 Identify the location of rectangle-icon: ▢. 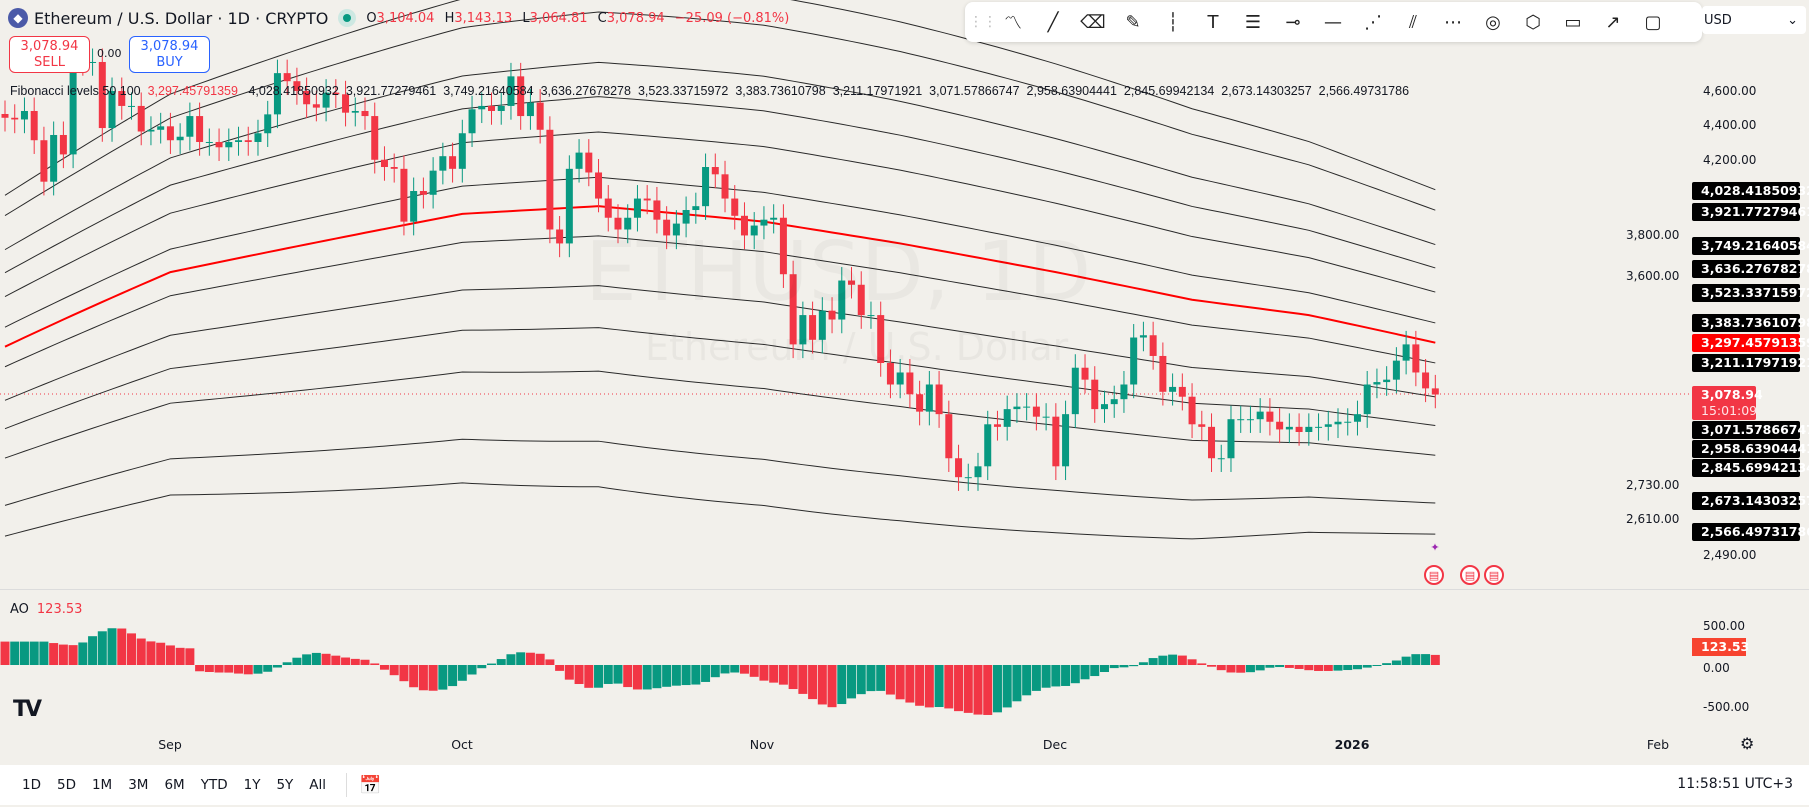
(1653, 22).